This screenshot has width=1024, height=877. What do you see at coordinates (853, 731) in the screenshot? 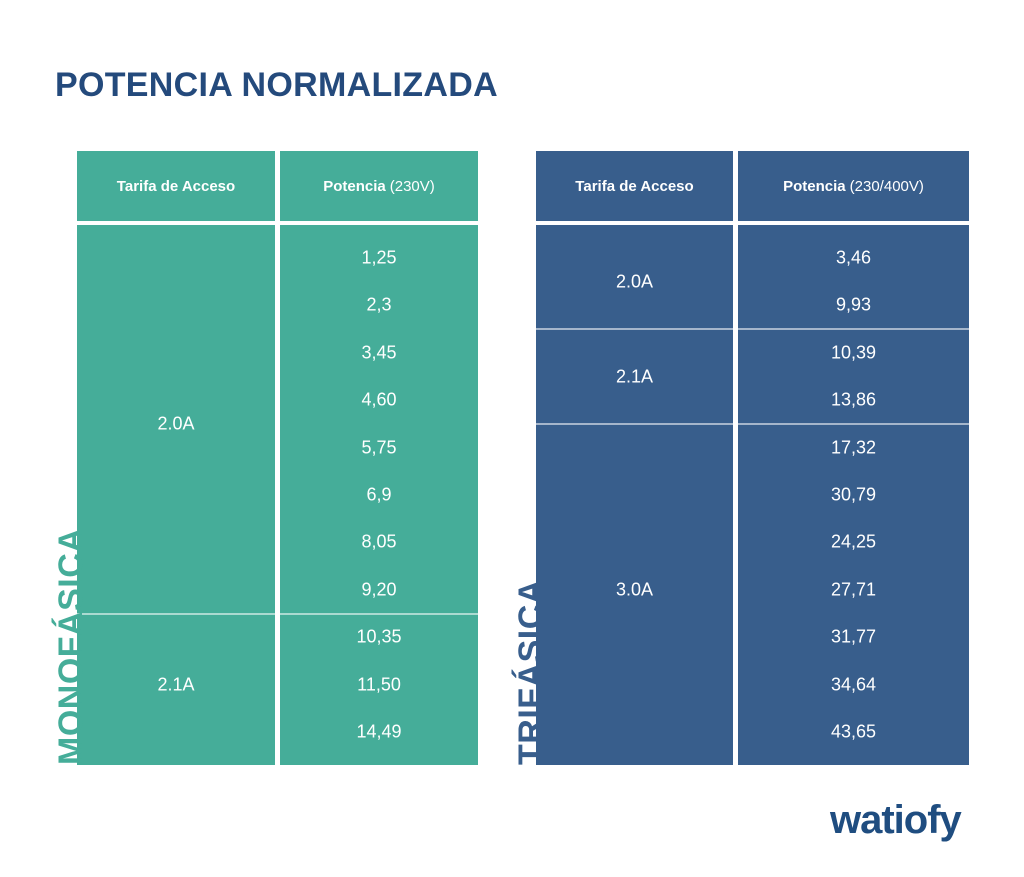
I see `potencia-value: 43,65` at bounding box center [853, 731].